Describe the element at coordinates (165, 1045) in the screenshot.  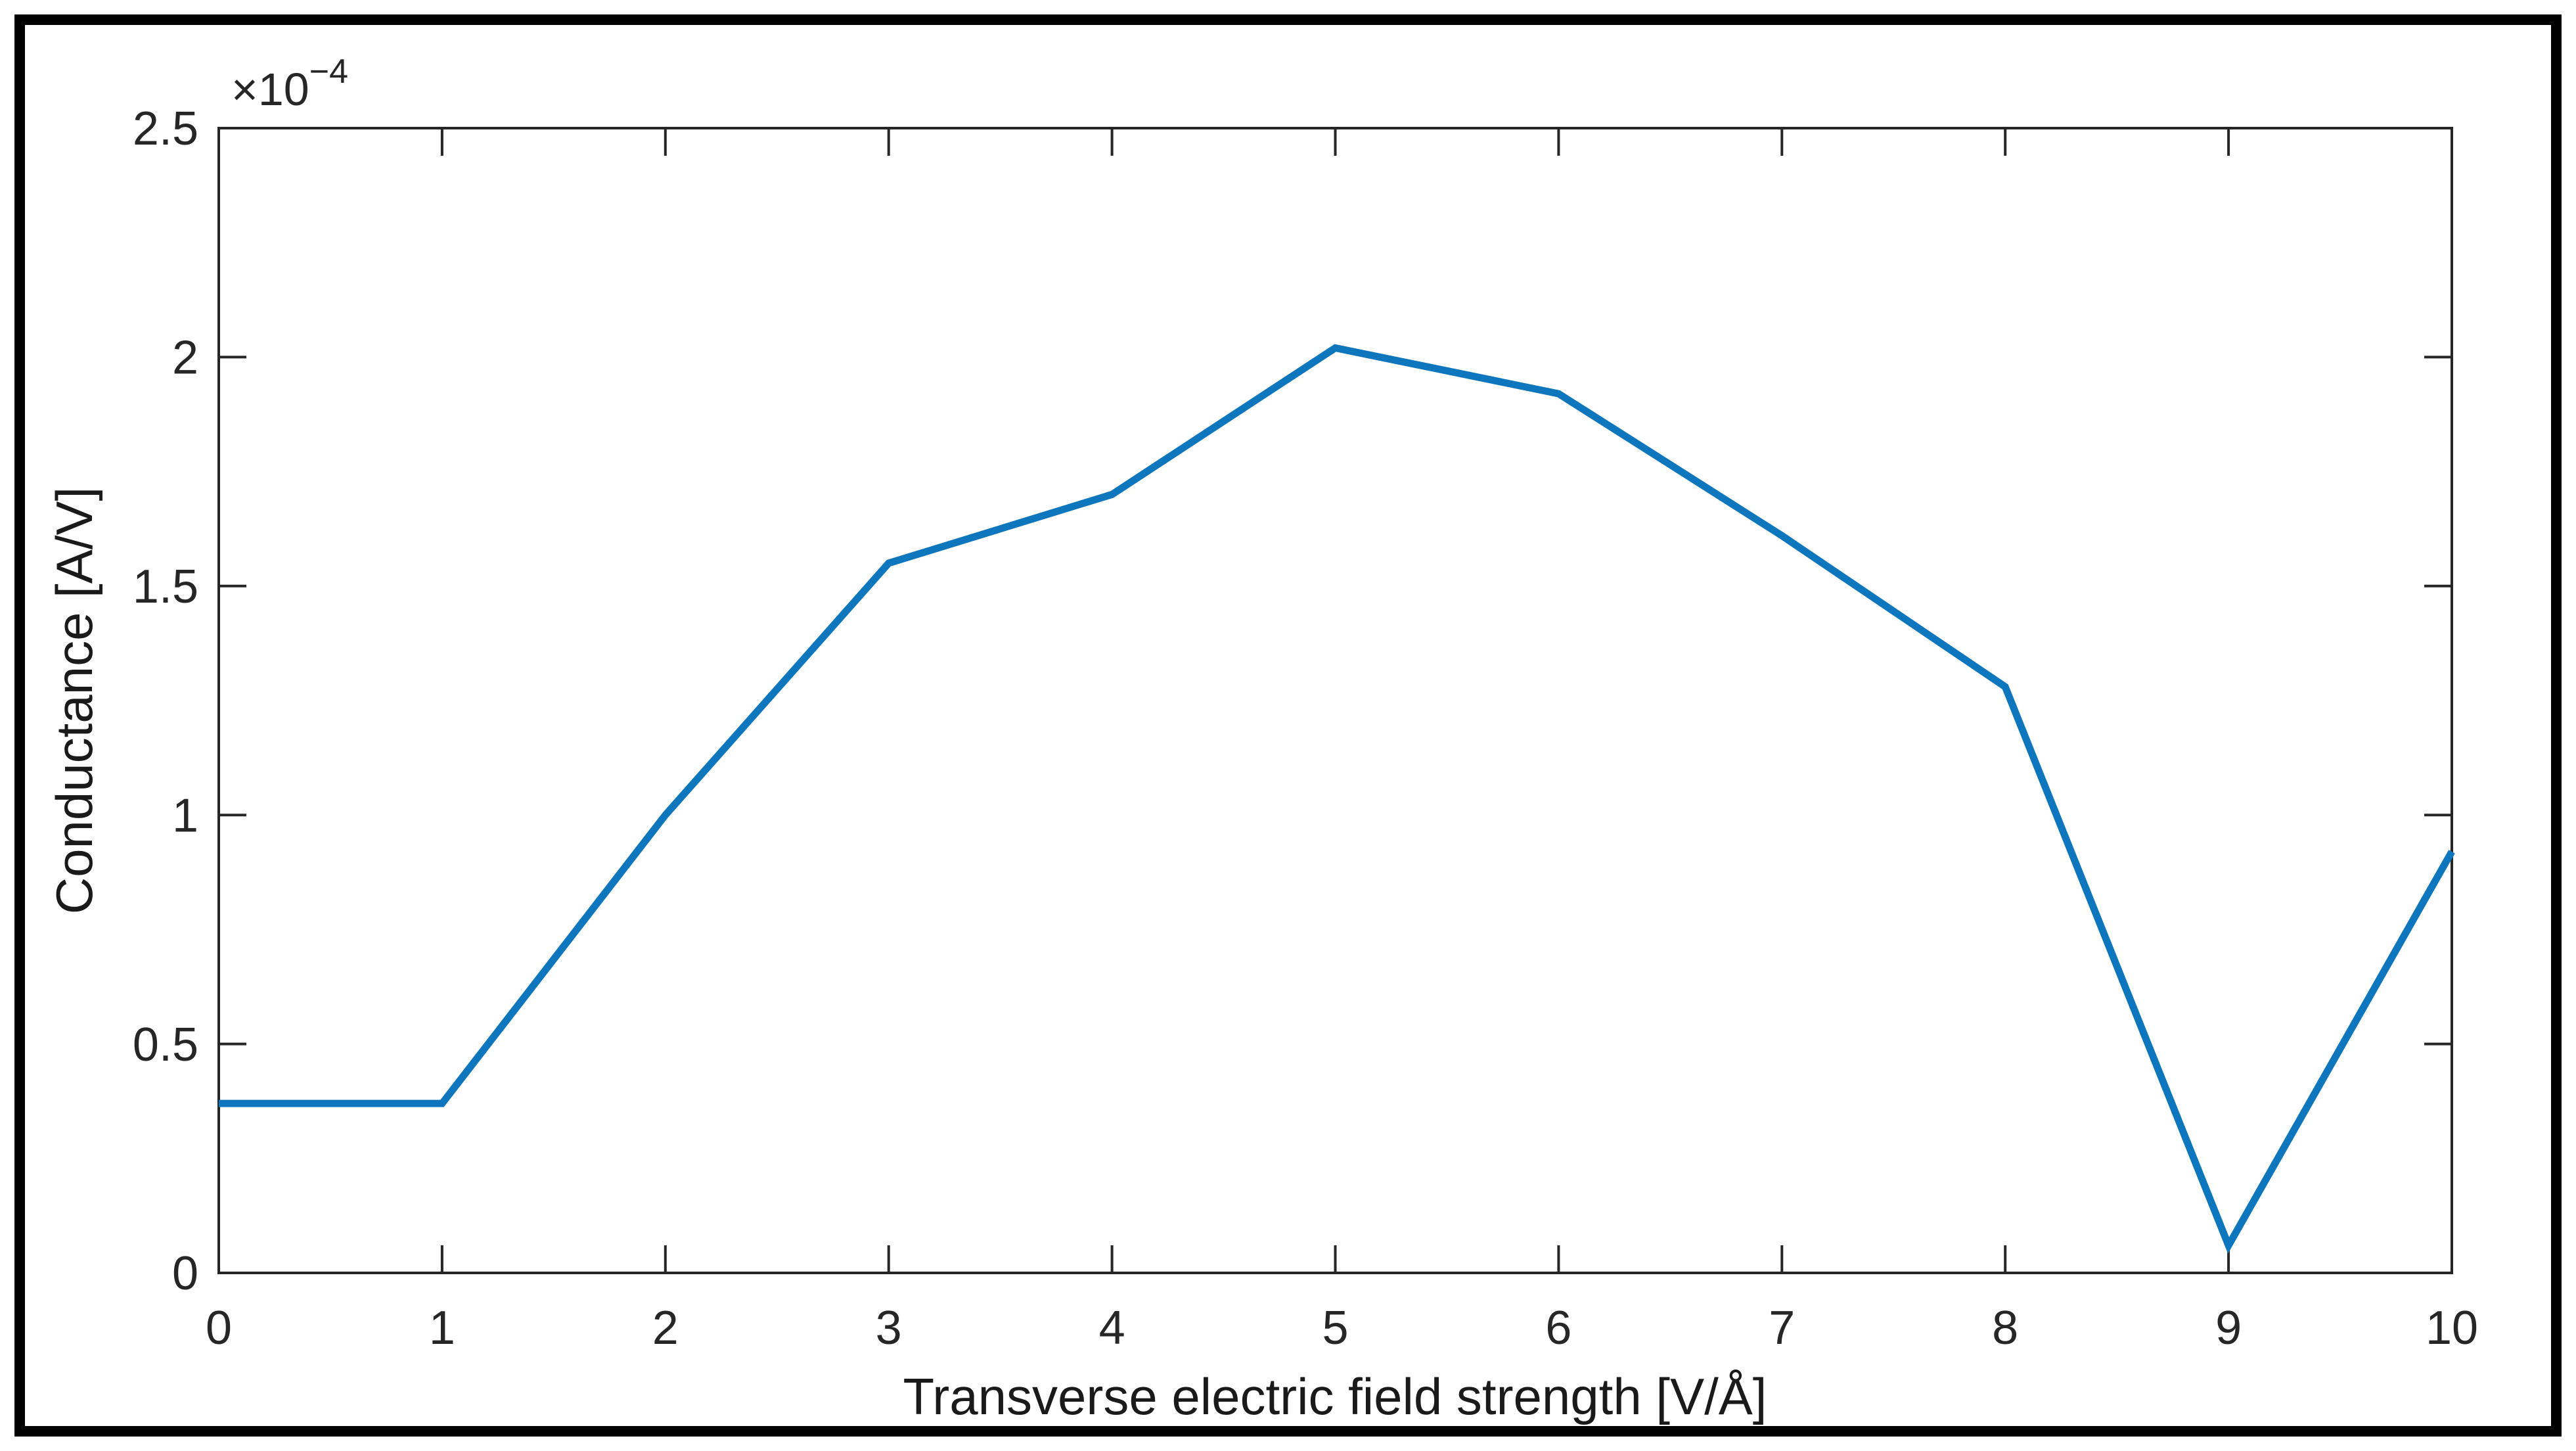
I see `y-tick-label: 0.5` at that location.